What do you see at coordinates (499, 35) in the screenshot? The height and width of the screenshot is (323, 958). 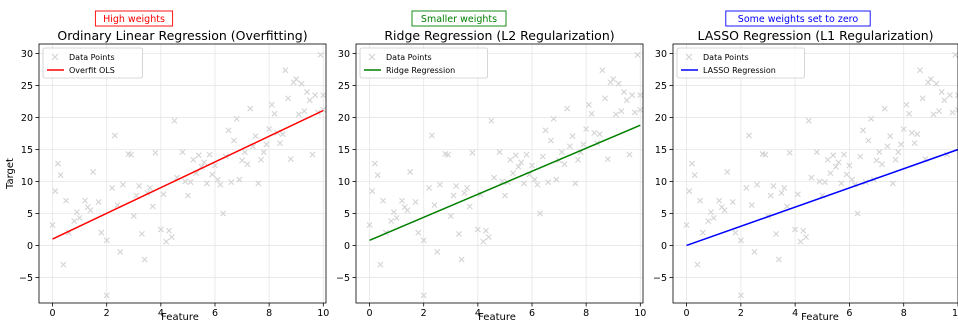 I see `chart-title: Ridge Regression (L2 Regularization)` at bounding box center [499, 35].